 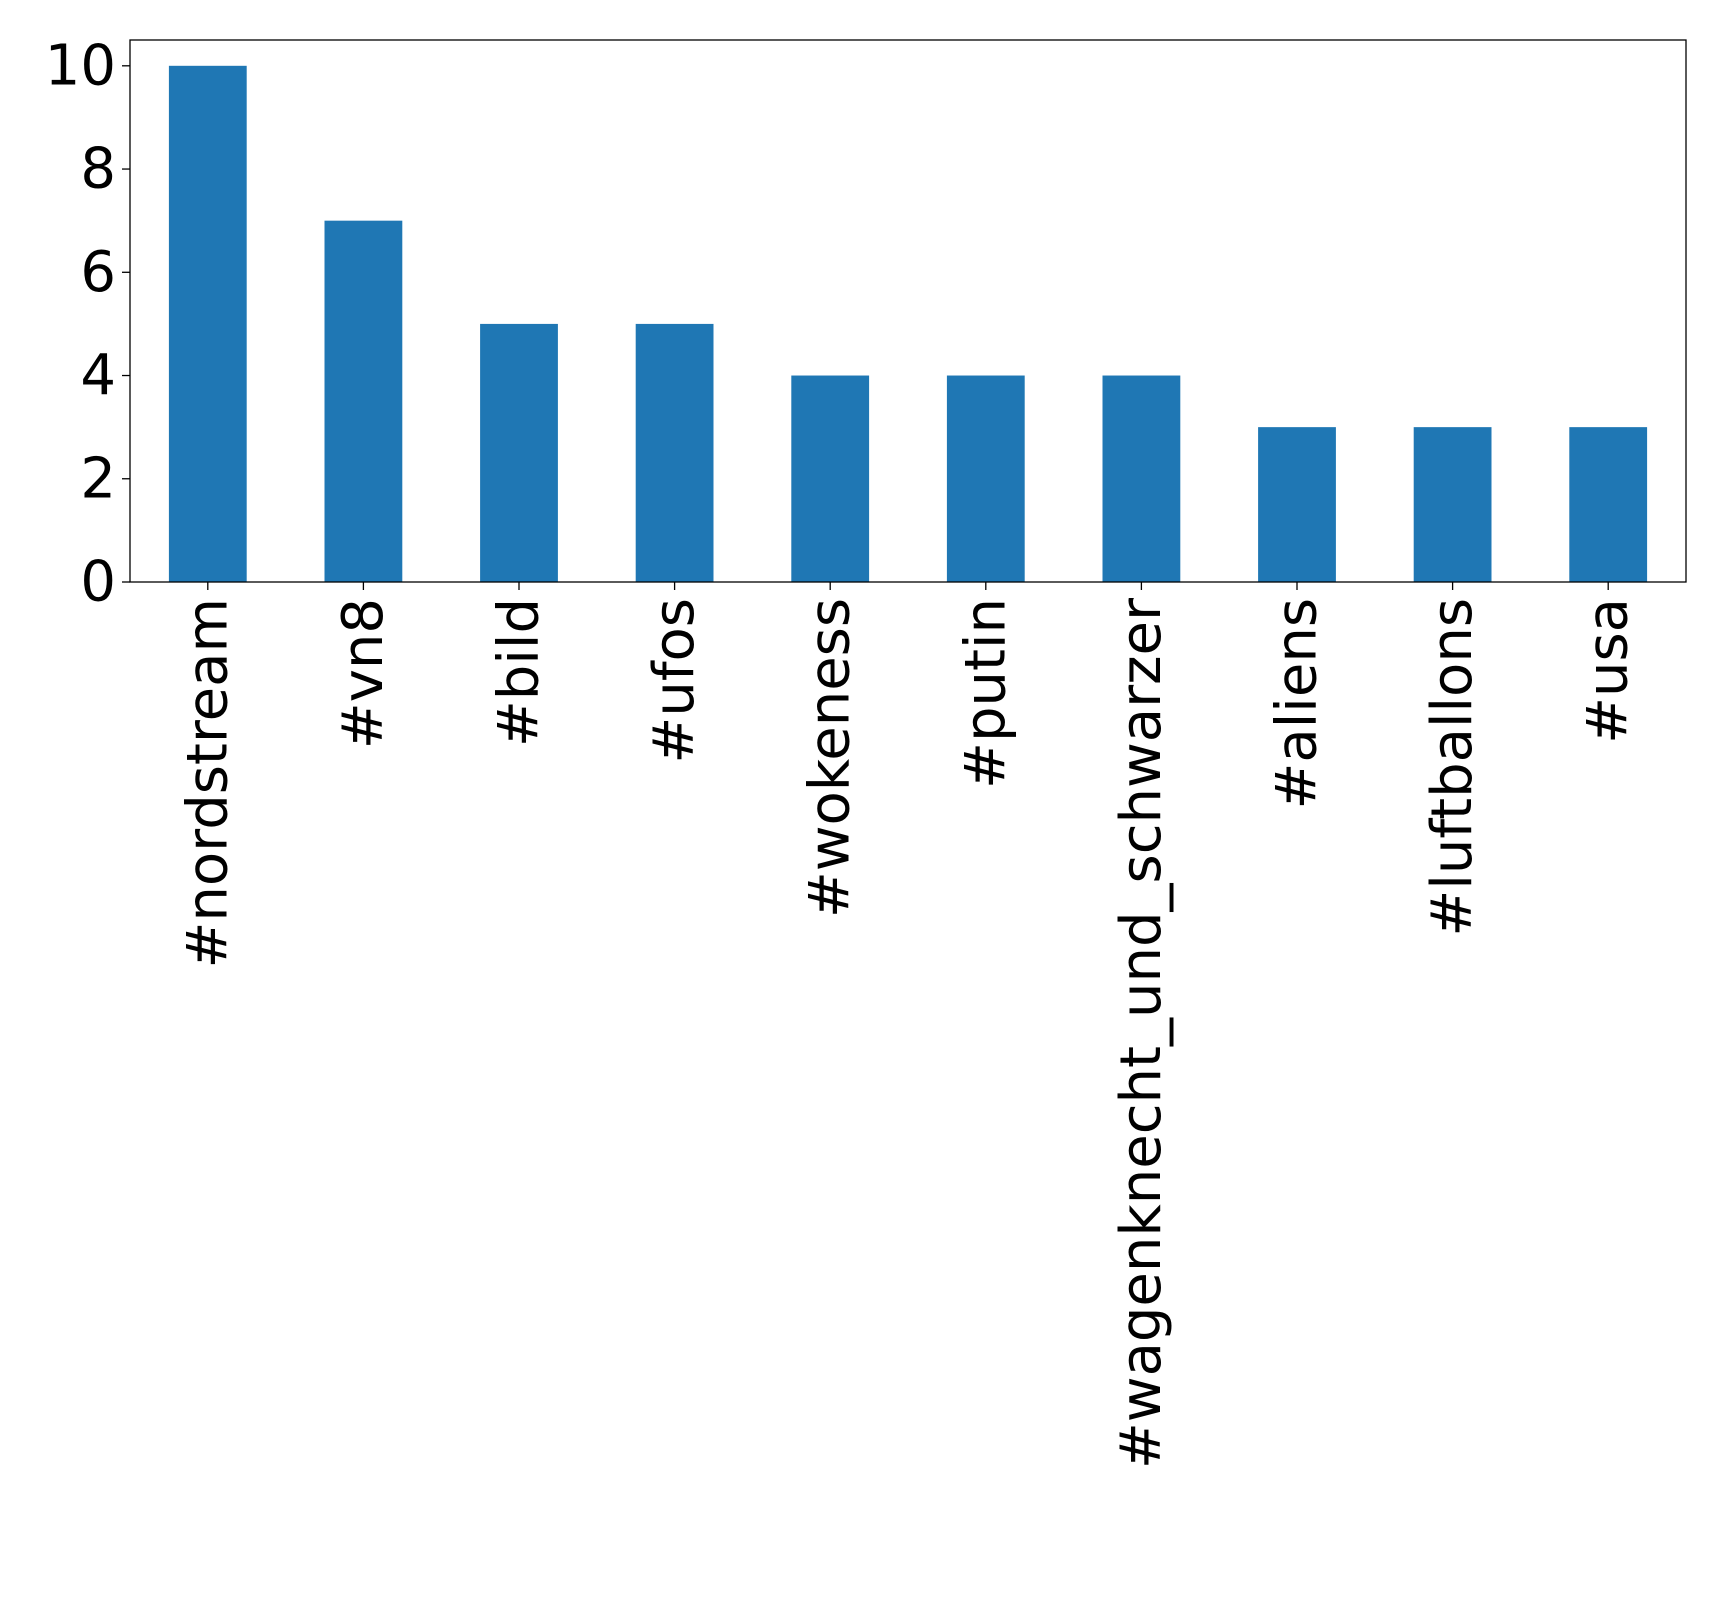 I want to click on x-tick-label: #ufos, so click(x=674, y=681).